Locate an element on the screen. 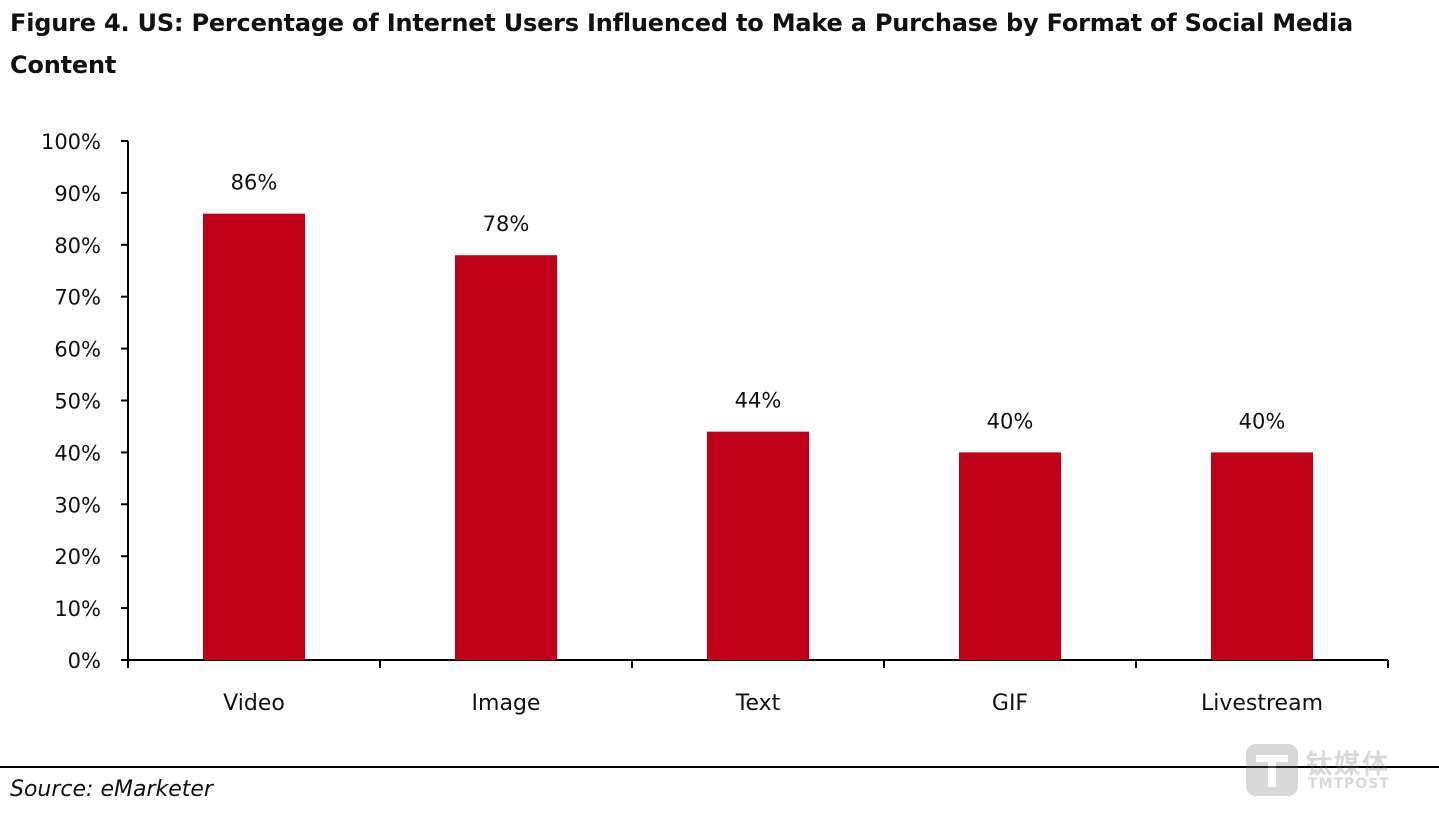 This screenshot has width=1439, height=821. category-label: GIF is located at coordinates (1010, 703).